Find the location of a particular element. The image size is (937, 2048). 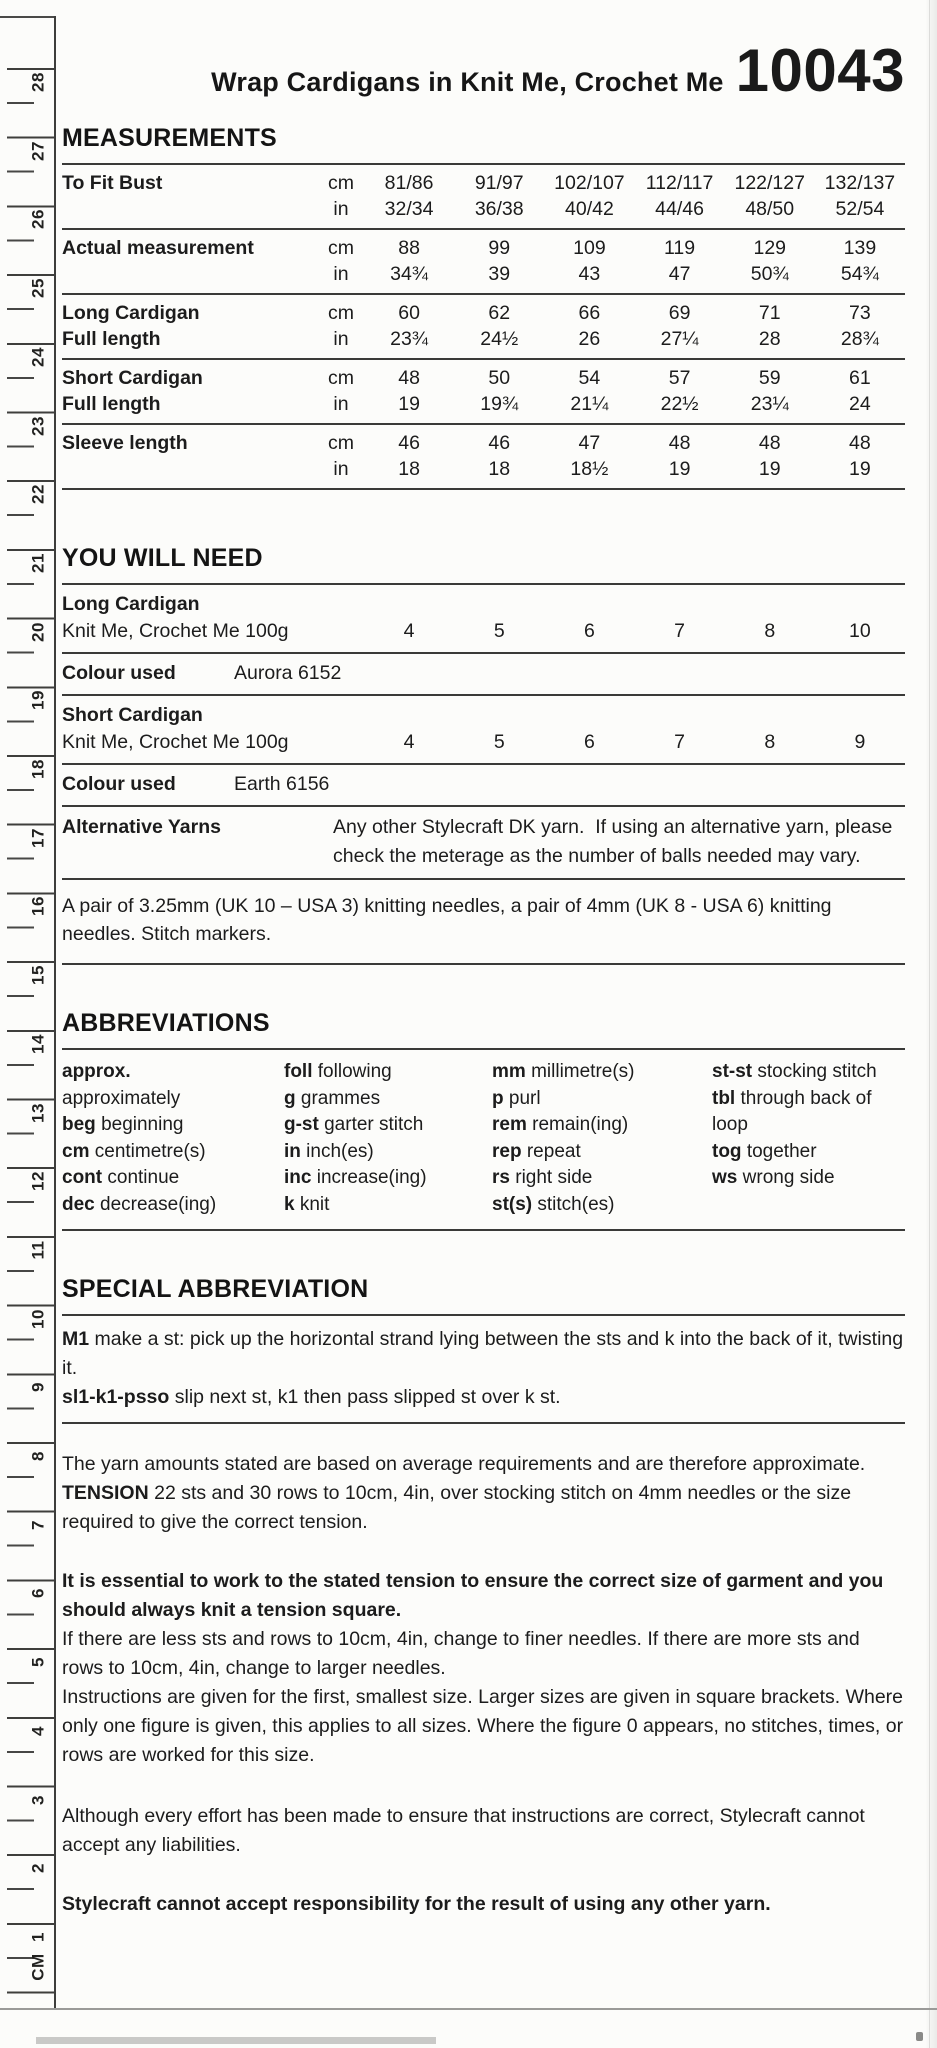

ruler-number: 5 is located at coordinates (38, 1662).